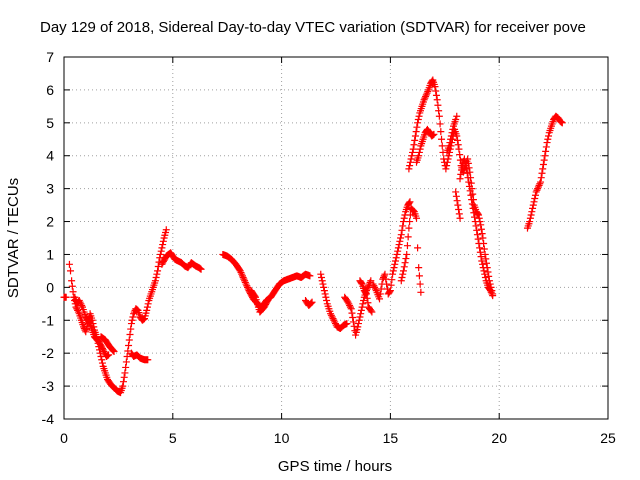 This screenshot has width=640, height=480. I want to click on x-tick-label: 10, so click(282, 438).